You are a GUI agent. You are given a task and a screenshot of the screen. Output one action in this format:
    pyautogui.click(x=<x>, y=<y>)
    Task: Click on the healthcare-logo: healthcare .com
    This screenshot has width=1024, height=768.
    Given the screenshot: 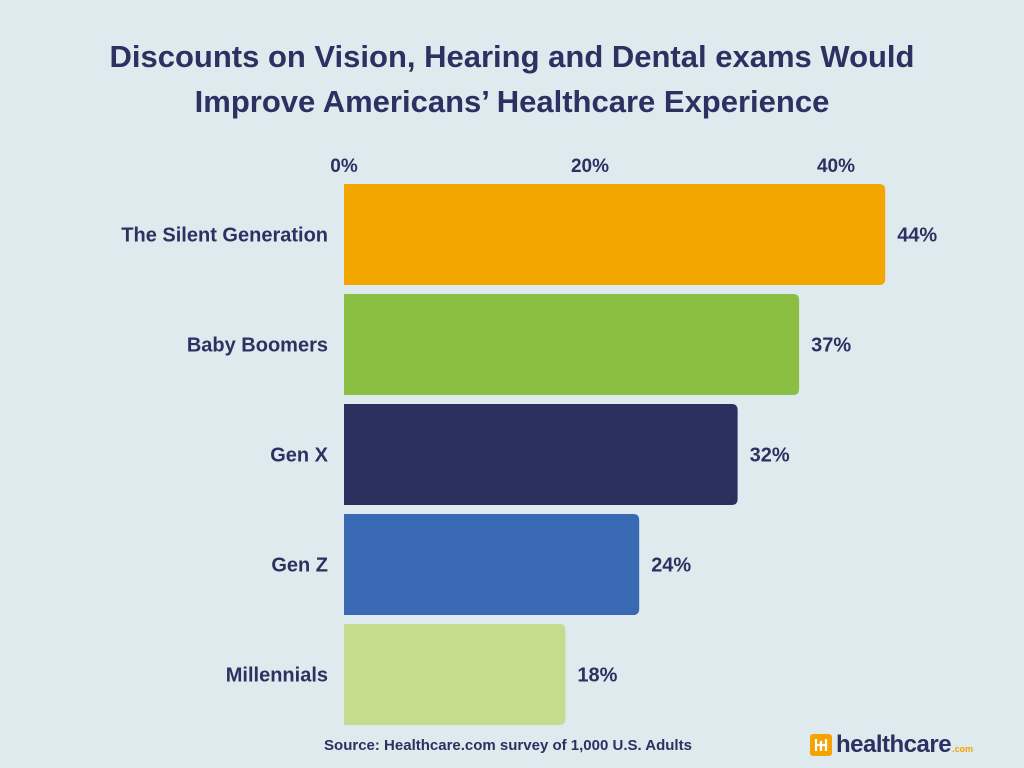 What is the action you would take?
    pyautogui.click(x=891, y=745)
    